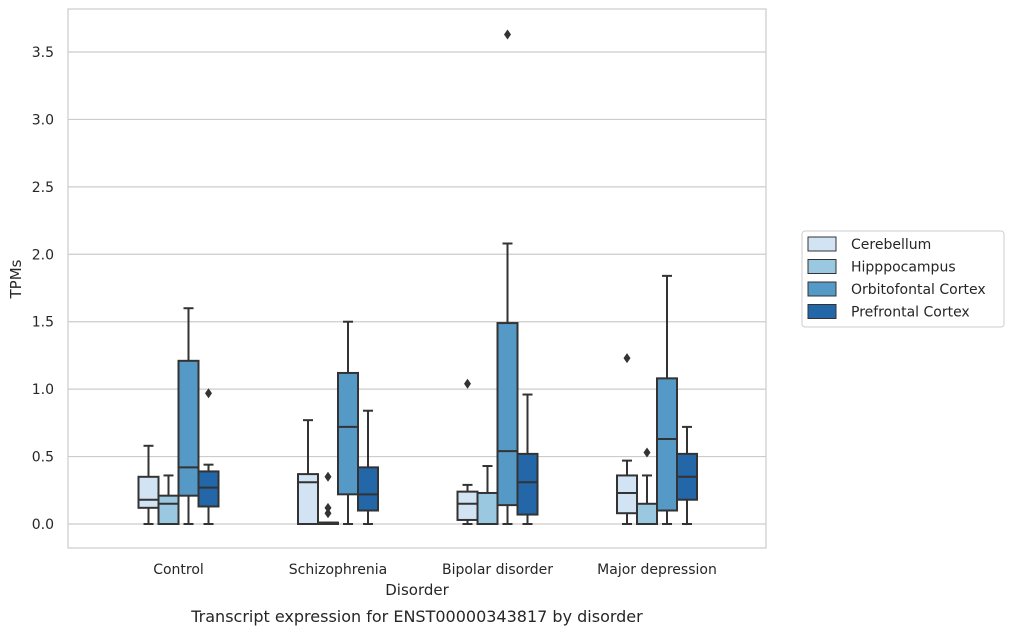 This screenshot has height=634, width=1014. Describe the element at coordinates (43, 120) in the screenshot. I see `y-tick-label: 3.0` at that location.